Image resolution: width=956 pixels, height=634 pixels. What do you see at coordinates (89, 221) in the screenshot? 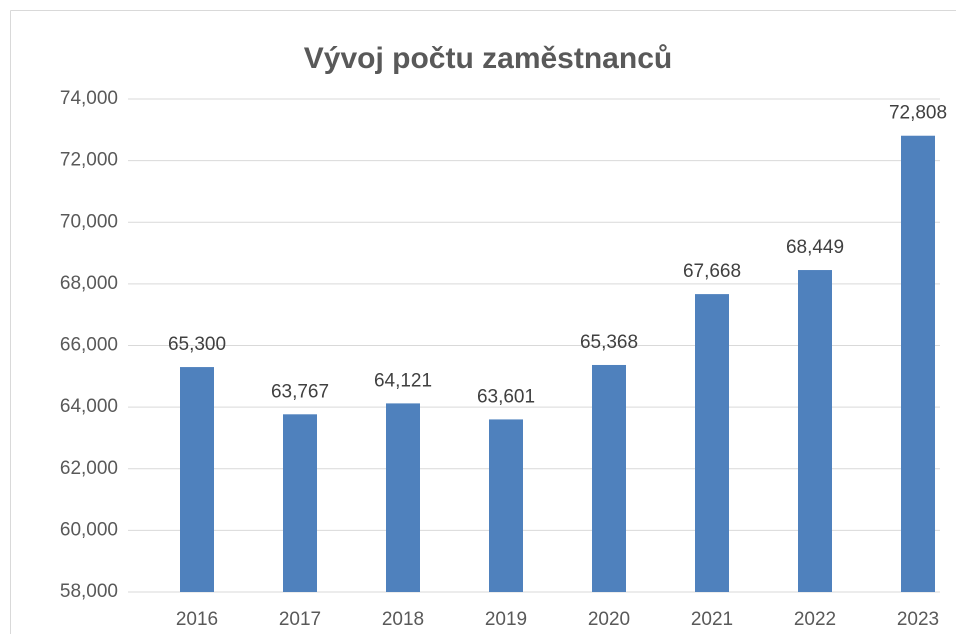
I see `y-tick-label: 70,000` at bounding box center [89, 221].